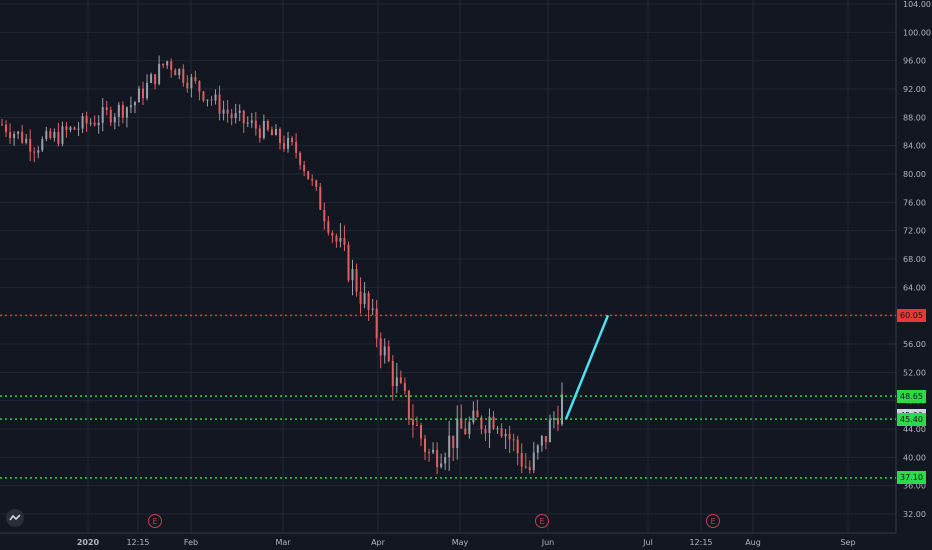 Image resolution: width=932 pixels, height=550 pixels. Describe the element at coordinates (911, 396) in the screenshot. I see `level-badge-48-65: 48.65` at that location.